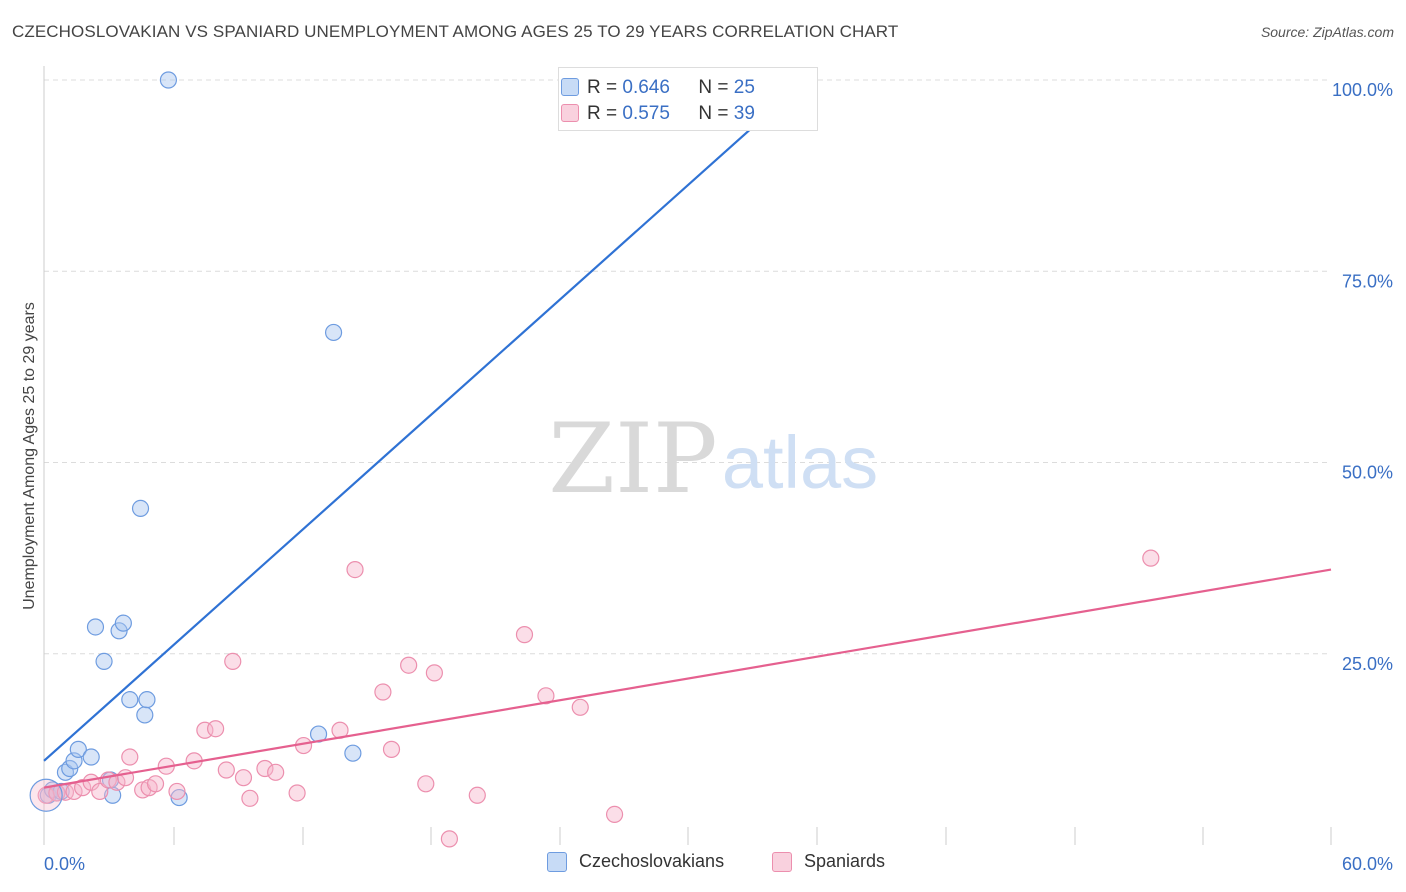  What do you see at coordinates (1367, 281) in the screenshot?
I see `y-tick-label: 75.0%` at bounding box center [1367, 281].